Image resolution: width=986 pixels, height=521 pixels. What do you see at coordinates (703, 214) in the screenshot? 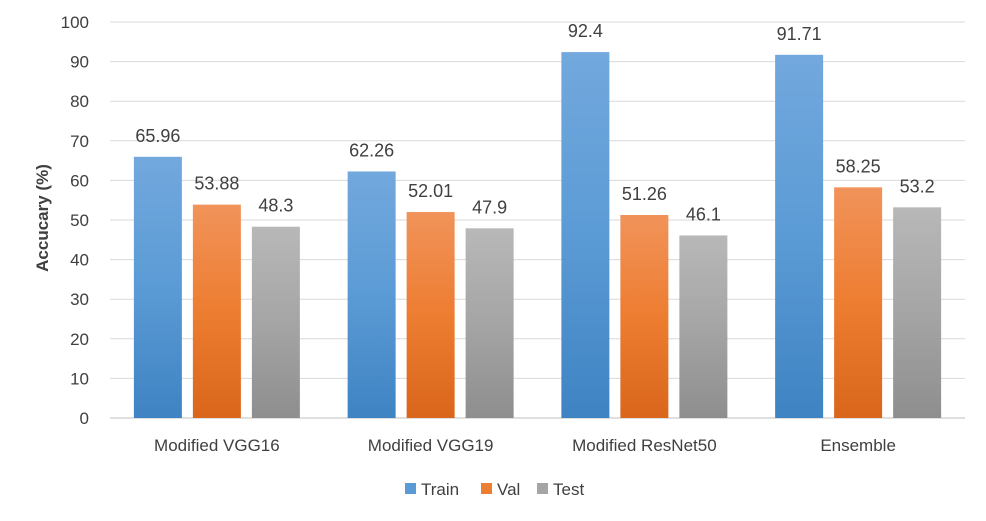
I see `data-label: 46.1` at bounding box center [703, 214].